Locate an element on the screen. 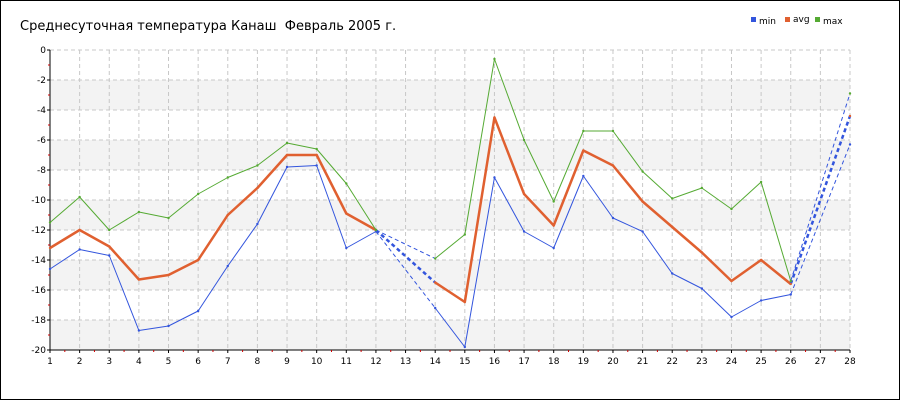 This screenshot has height=400, width=900. x-tick-label: 3 is located at coordinates (109, 362).